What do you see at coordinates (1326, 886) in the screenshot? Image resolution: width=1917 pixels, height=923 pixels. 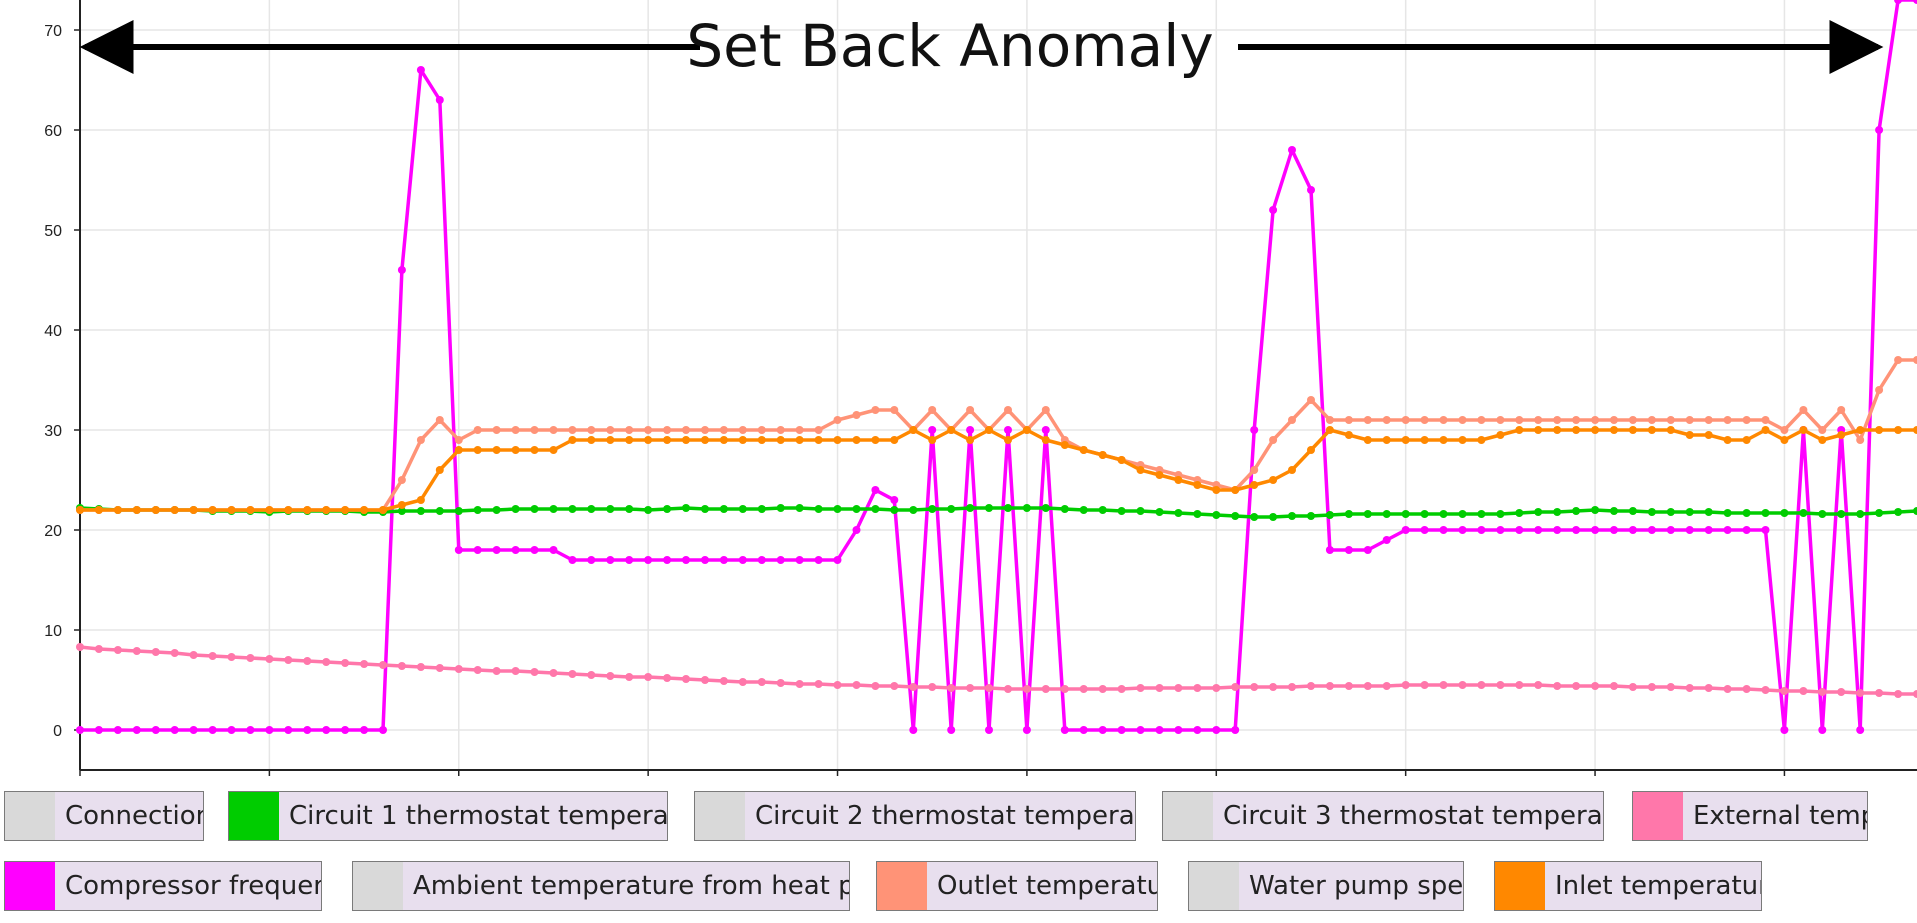 I see `legend-item-water-pump-speed: Water pump speed` at bounding box center [1326, 886].